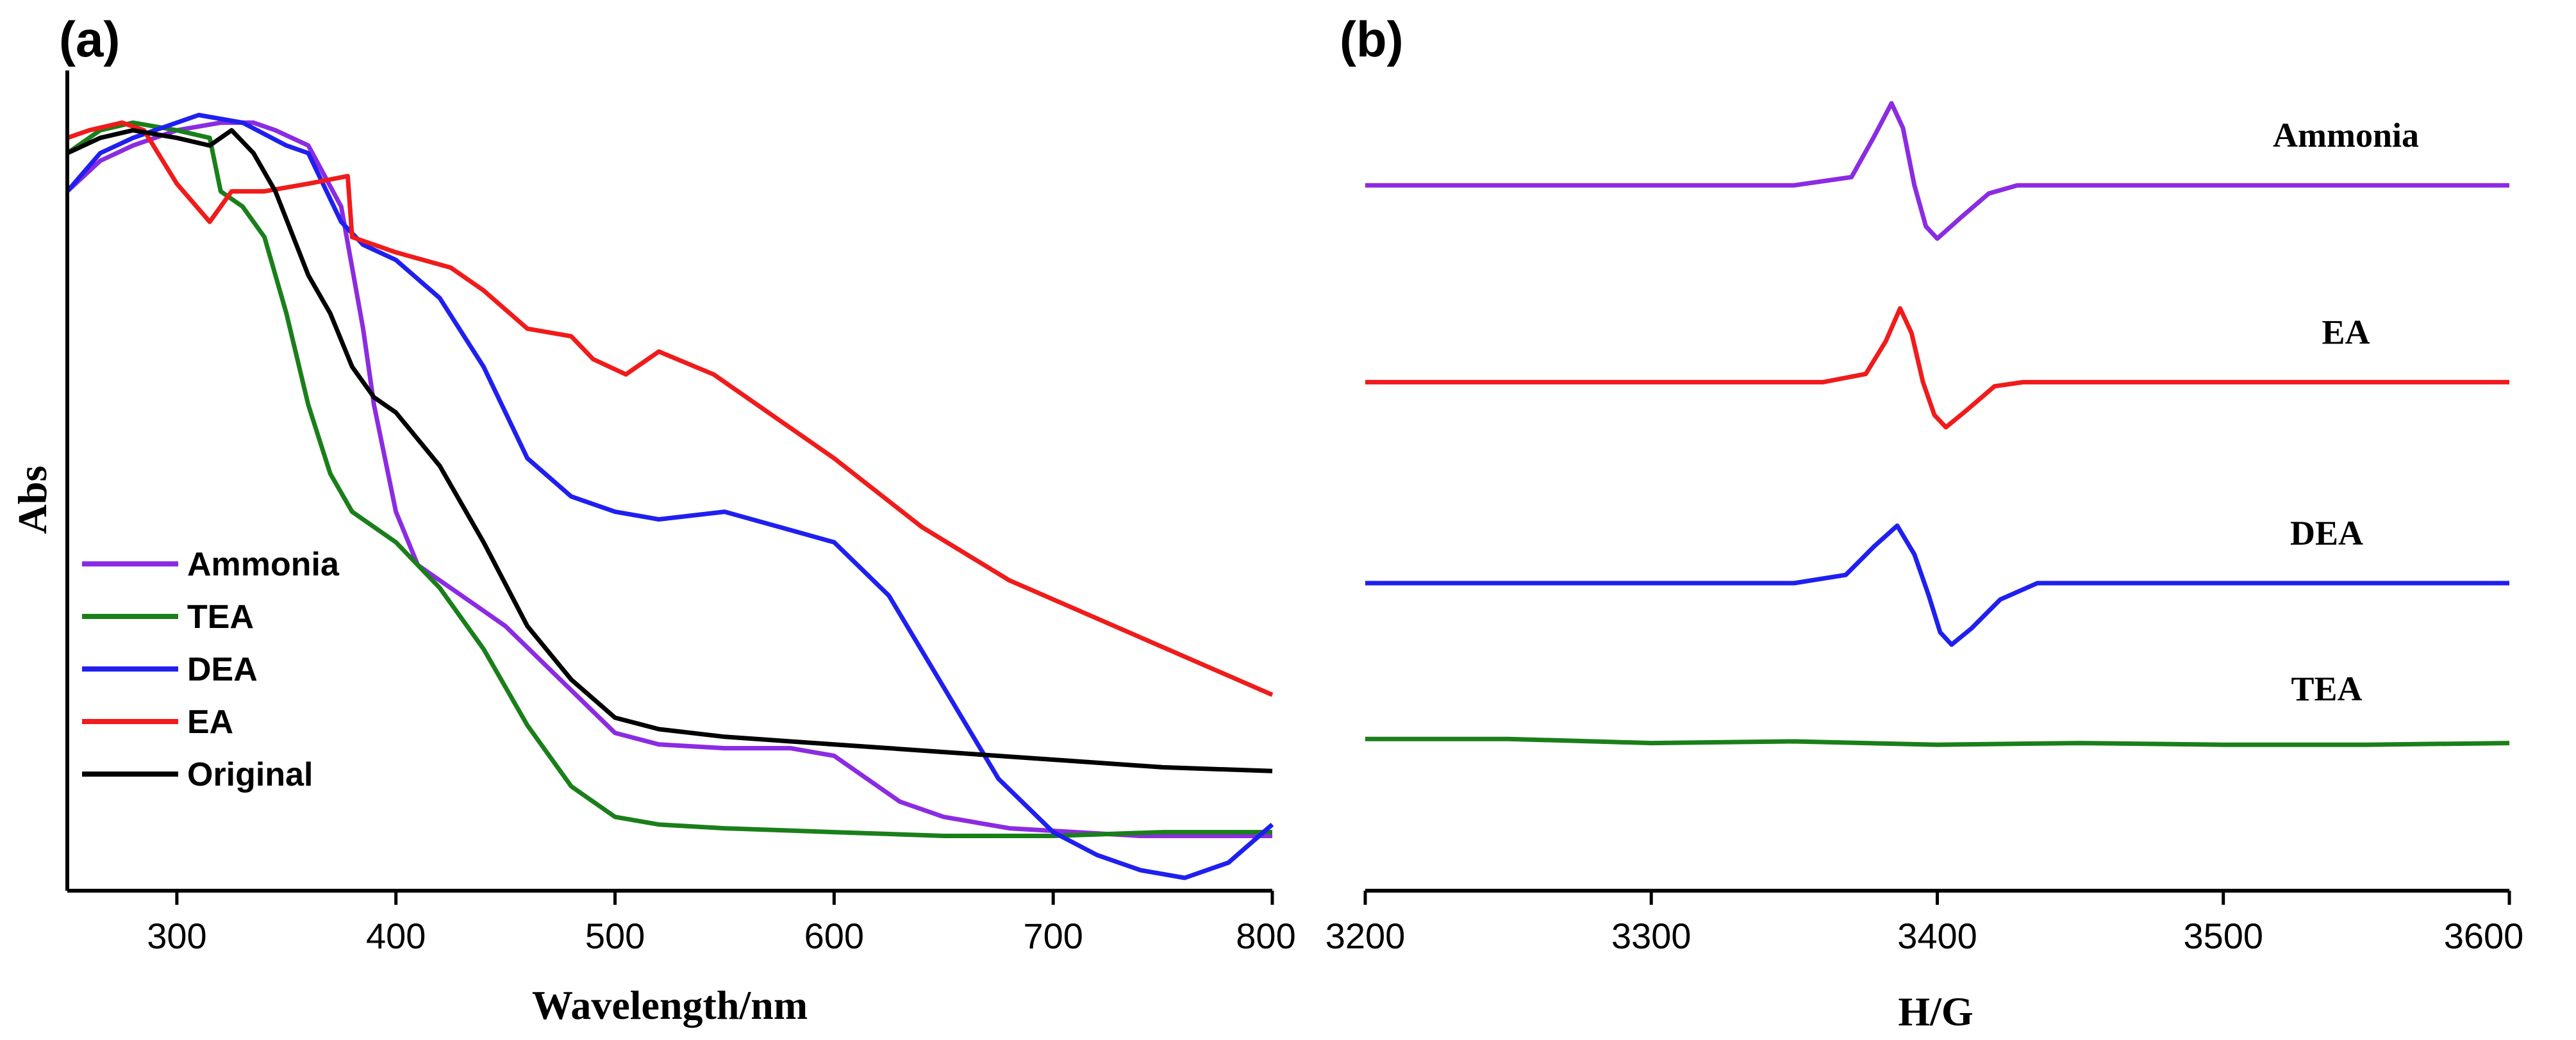 This screenshot has width=2576, height=1040. I want to click on legend-label-ammonia: Ammonia, so click(263, 564).